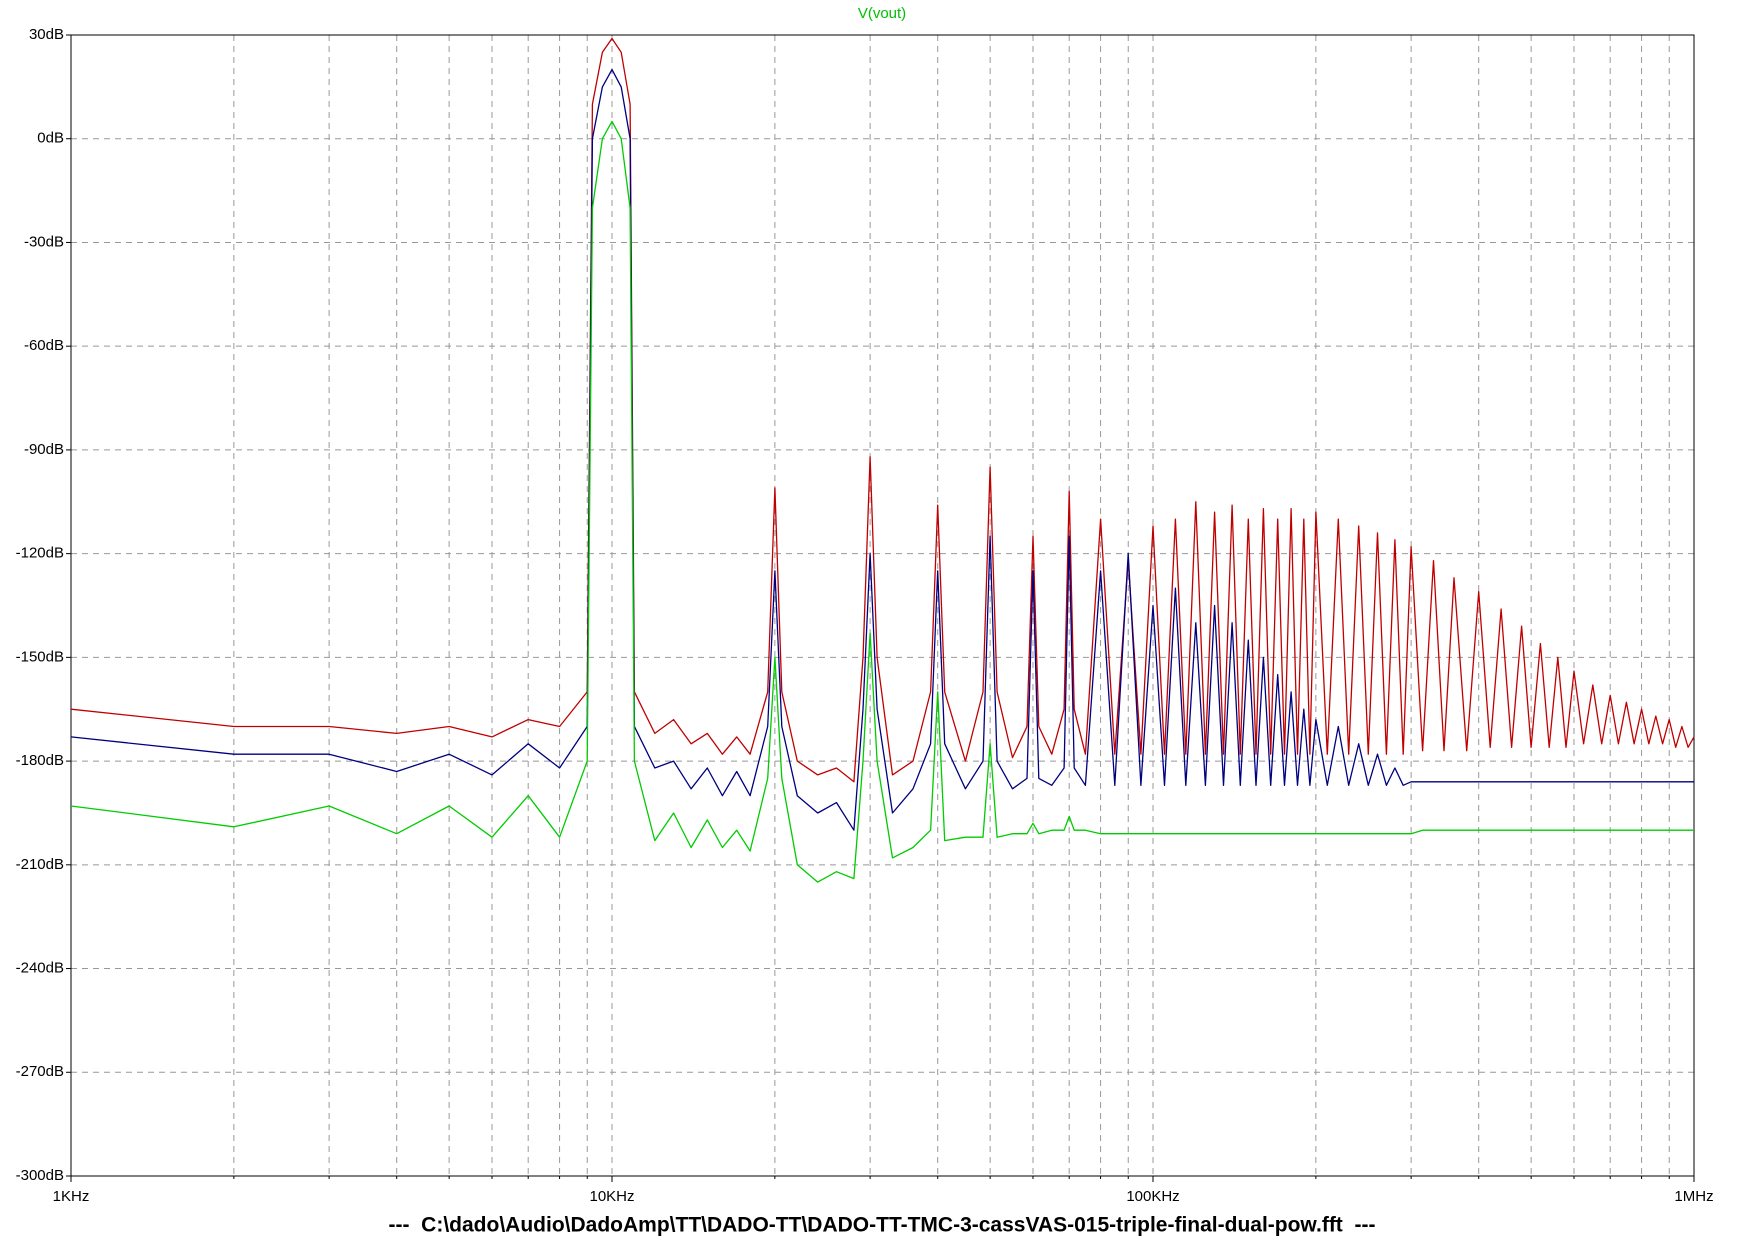 The height and width of the screenshot is (1240, 1754). What do you see at coordinates (40, 656) in the screenshot?
I see `y-tick-label: -150dB` at bounding box center [40, 656].